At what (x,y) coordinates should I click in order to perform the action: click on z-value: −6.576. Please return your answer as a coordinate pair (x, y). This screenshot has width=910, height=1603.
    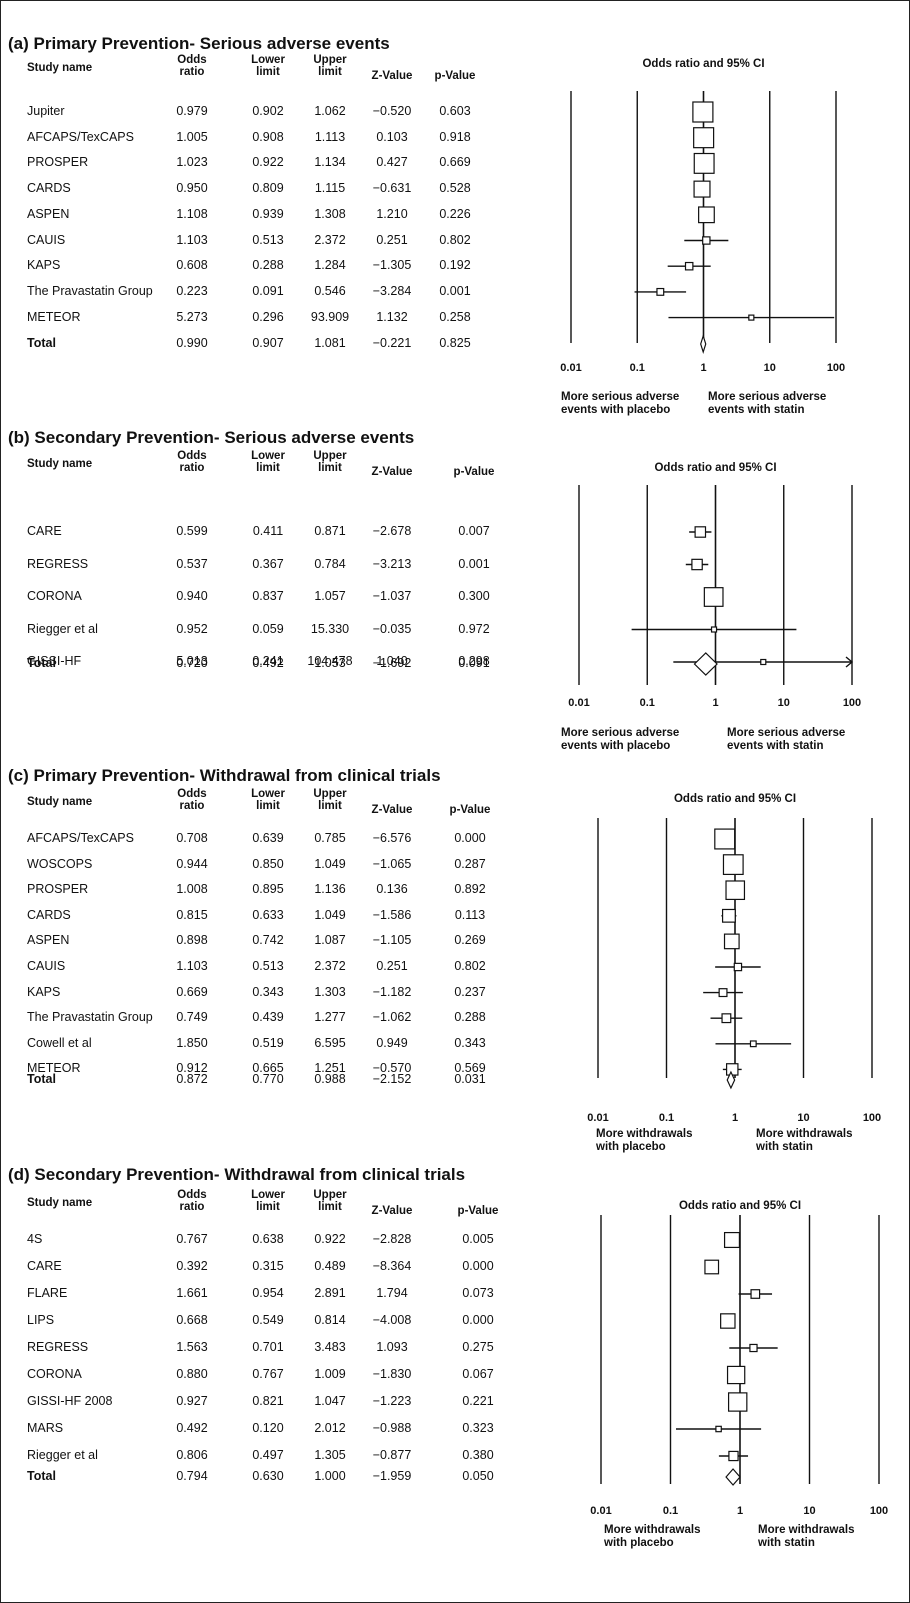
    Looking at the image, I should click on (392, 838).